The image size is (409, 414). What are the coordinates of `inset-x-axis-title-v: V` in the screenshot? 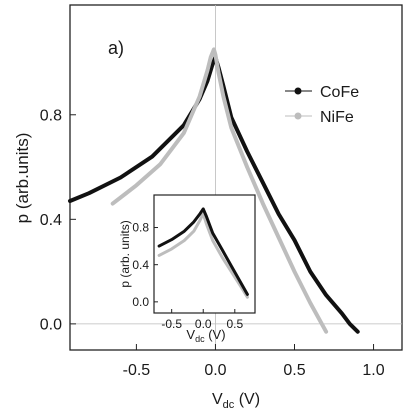 It's located at (190, 334).